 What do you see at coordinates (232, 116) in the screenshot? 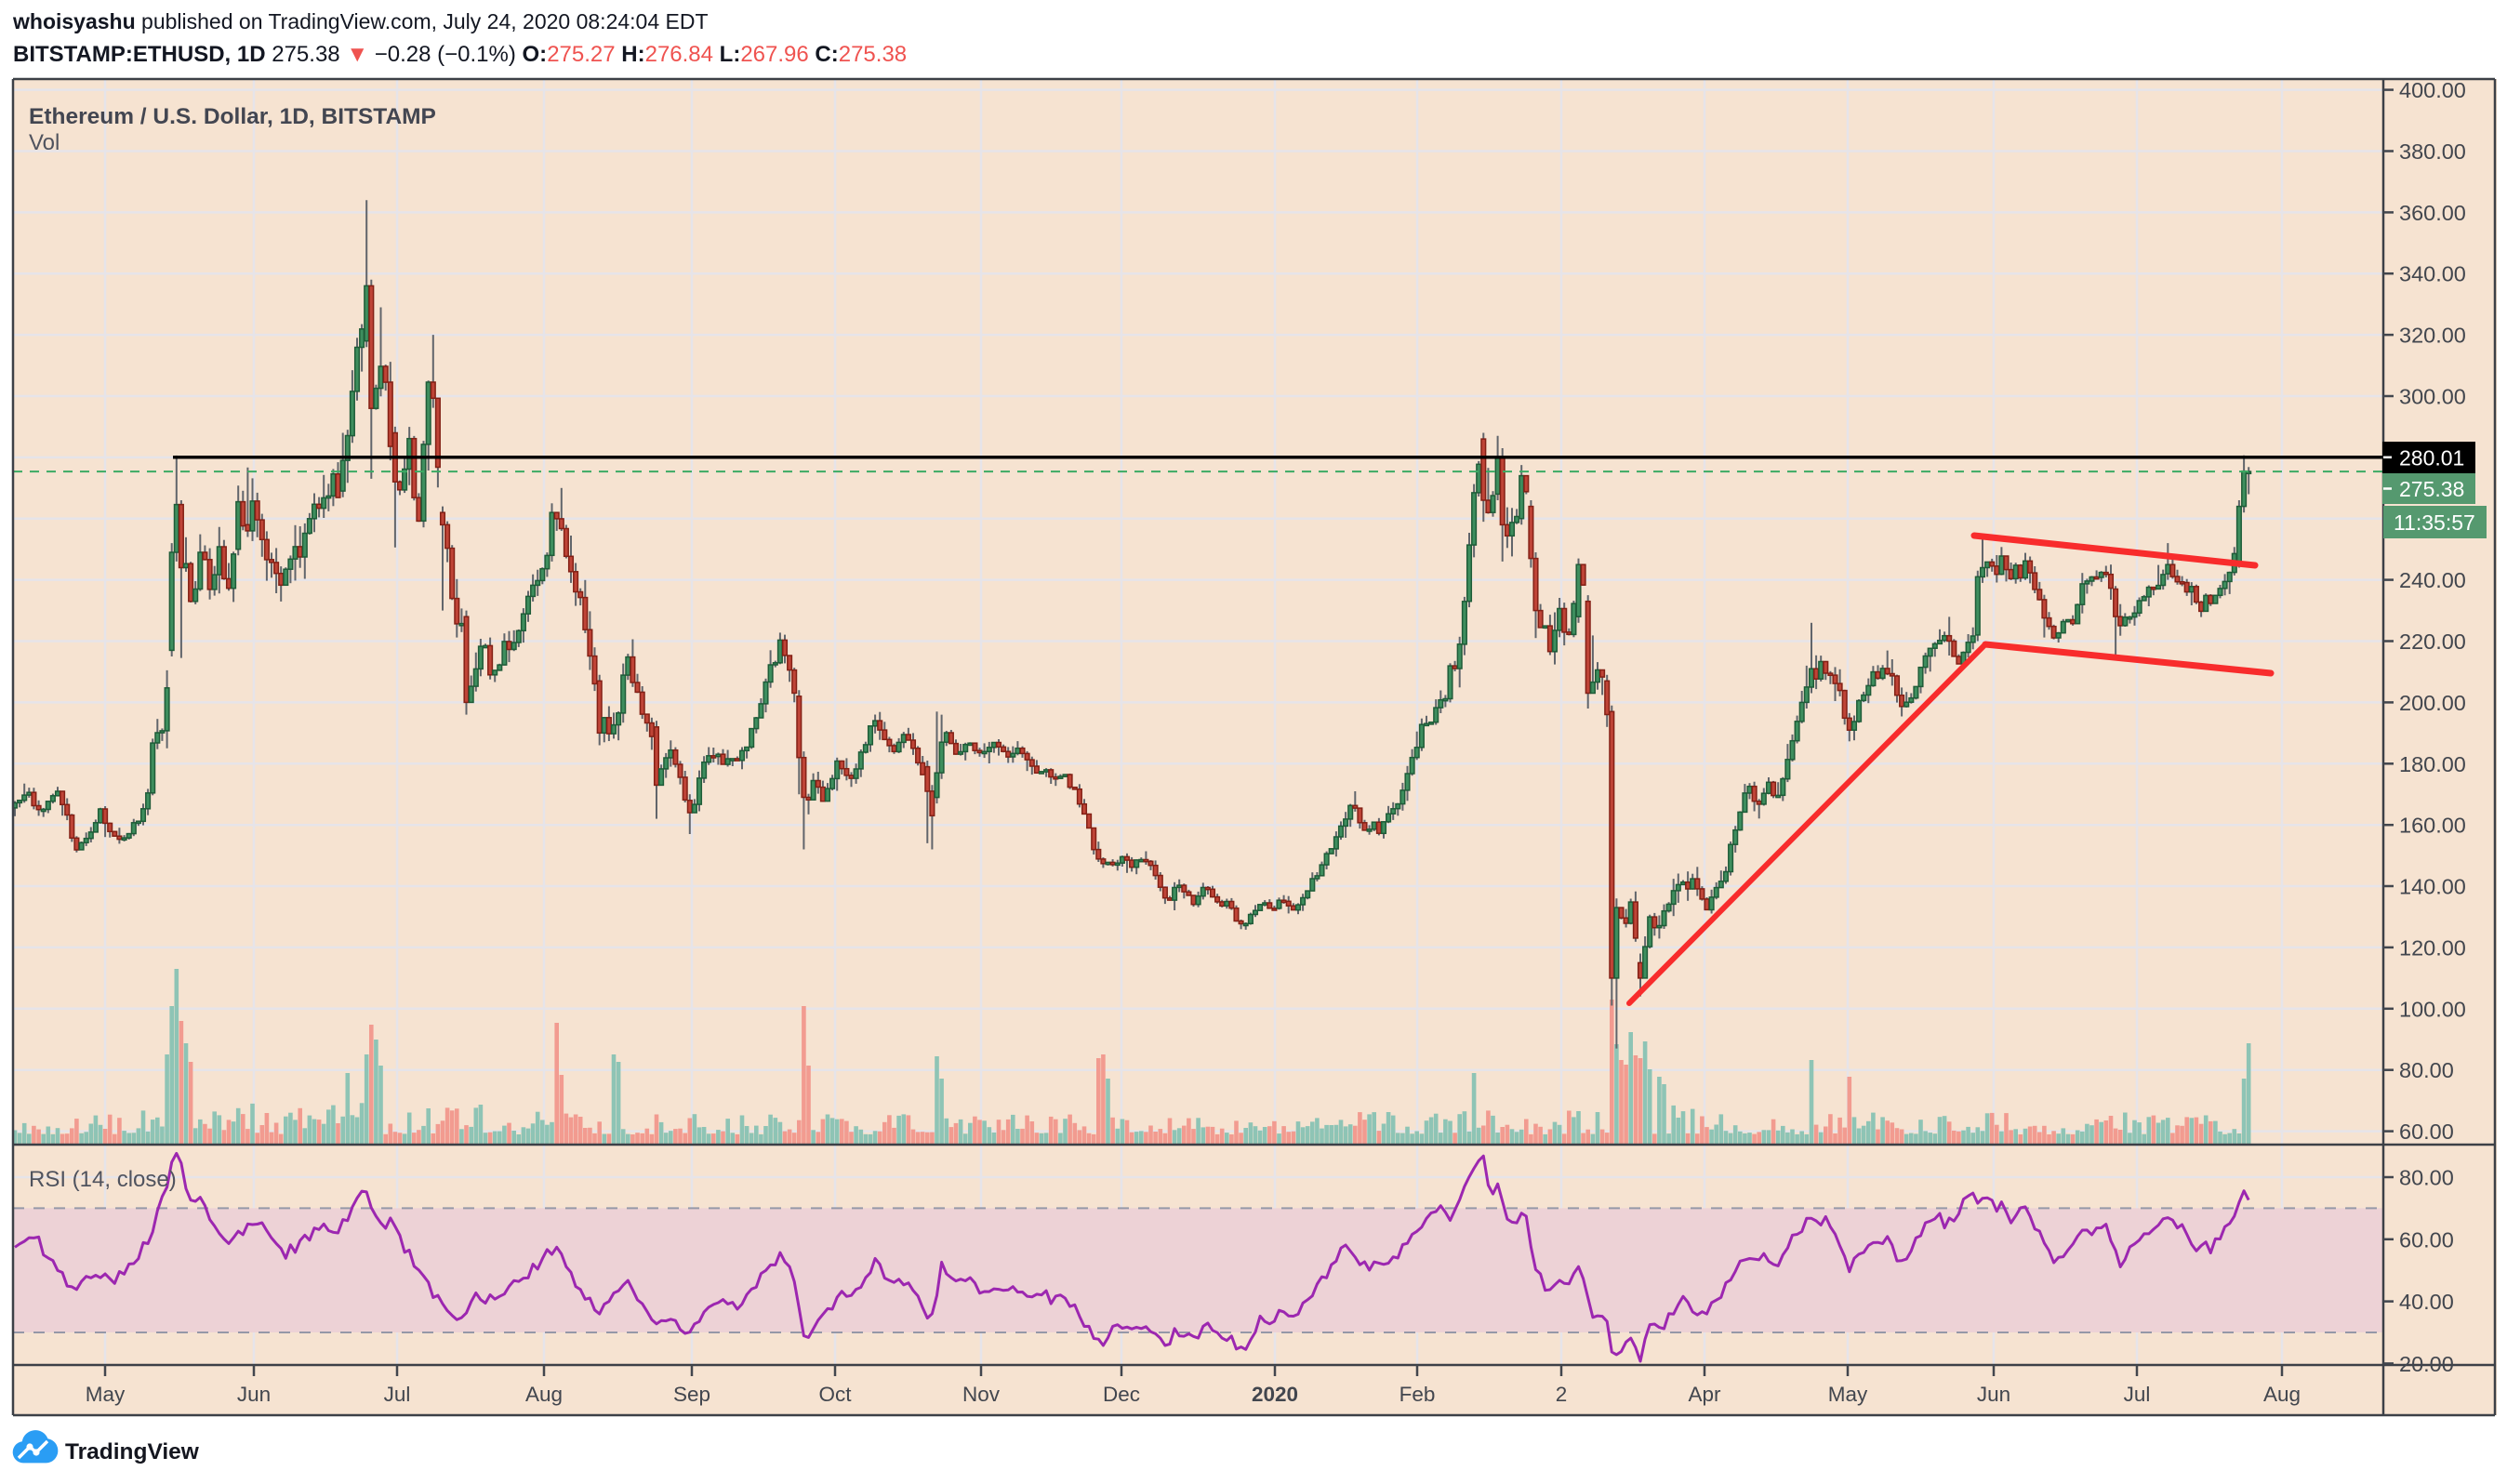
I see `svg-text:Ethereum / U.S. Dollar, 1D, BI: Ethereum / U.S. Dollar, 1D, BITSTAMP` at bounding box center [232, 116].